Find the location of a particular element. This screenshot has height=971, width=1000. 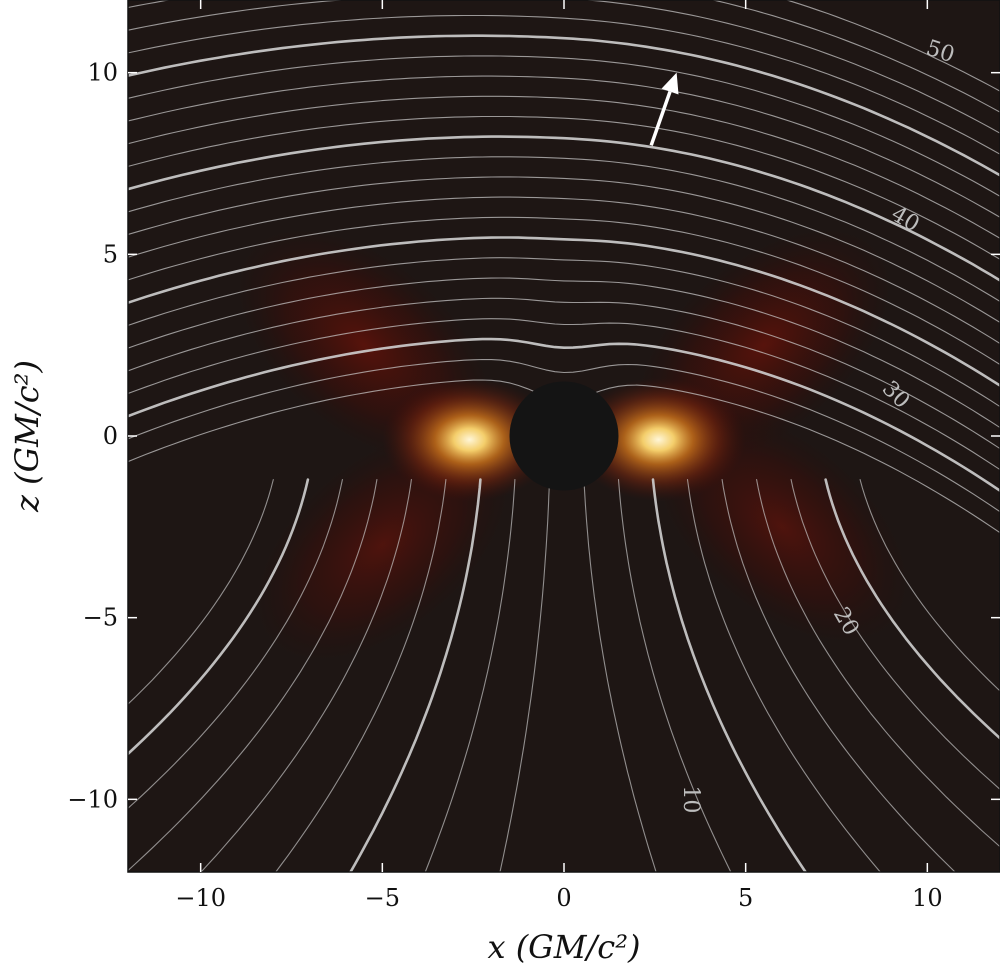

black-hole-disk is located at coordinates (564, 436).